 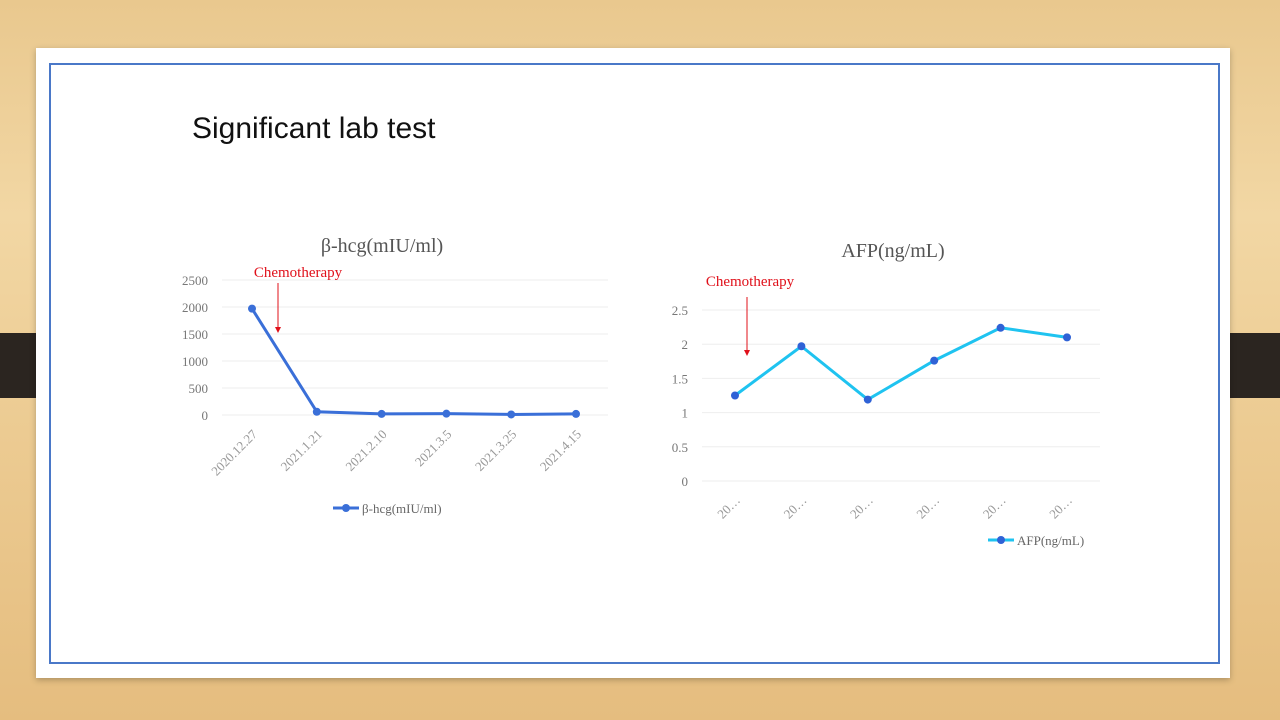 What do you see at coordinates (314, 128) in the screenshot?
I see `slide-title: Significant lab test` at bounding box center [314, 128].